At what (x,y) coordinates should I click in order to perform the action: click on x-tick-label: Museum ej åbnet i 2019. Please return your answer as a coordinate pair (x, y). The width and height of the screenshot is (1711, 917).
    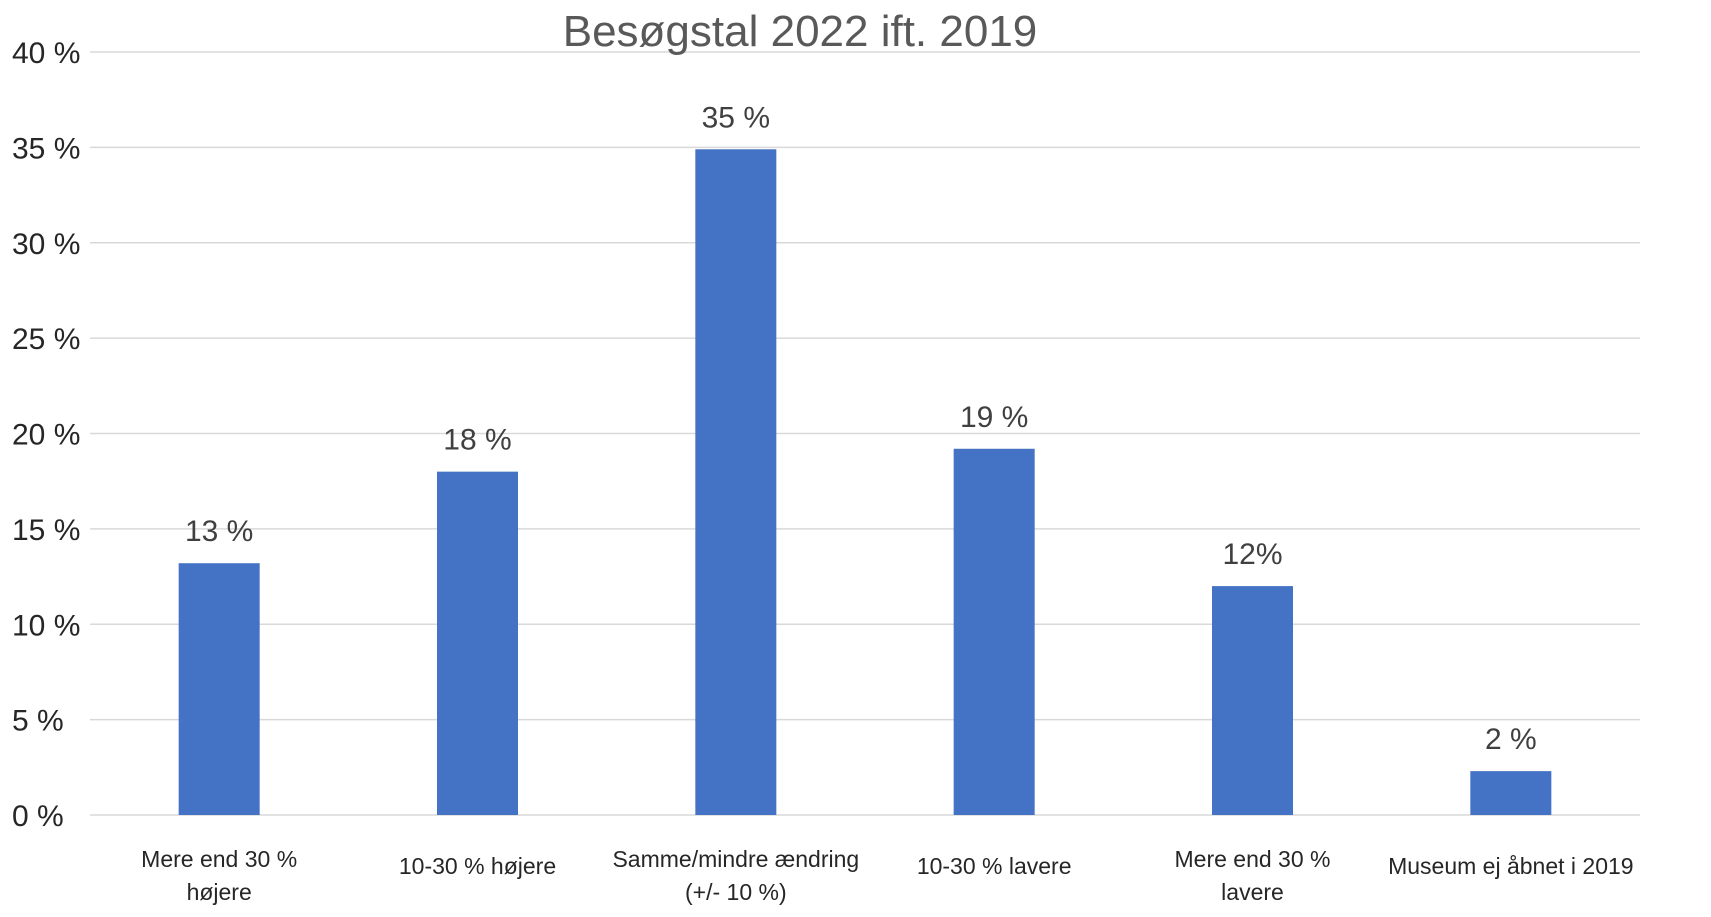
    Looking at the image, I should click on (1511, 866).